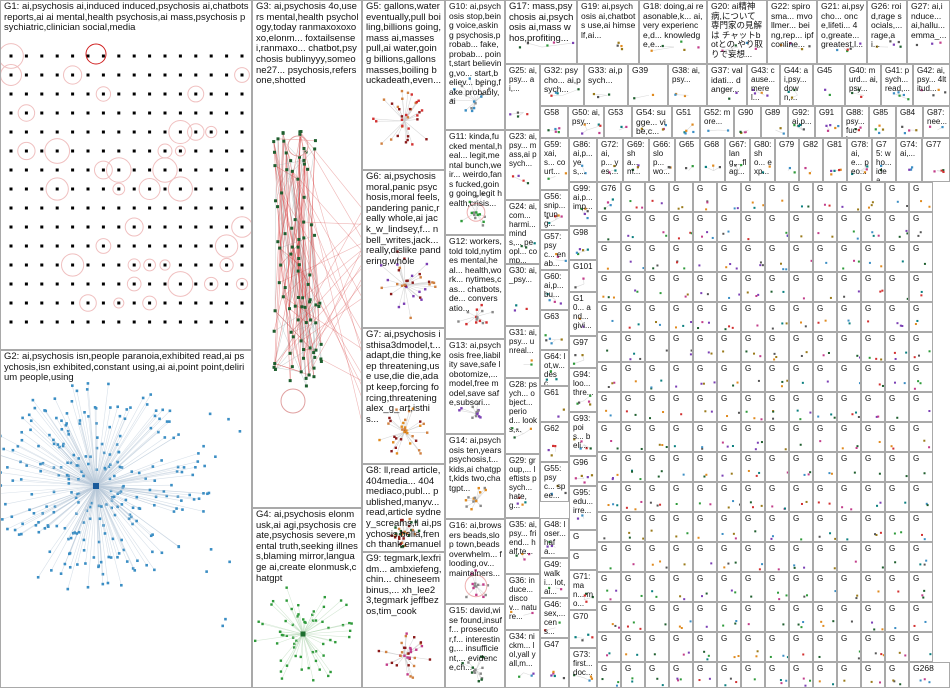  I want to click on group-minor-40: G, so click(921, 257).